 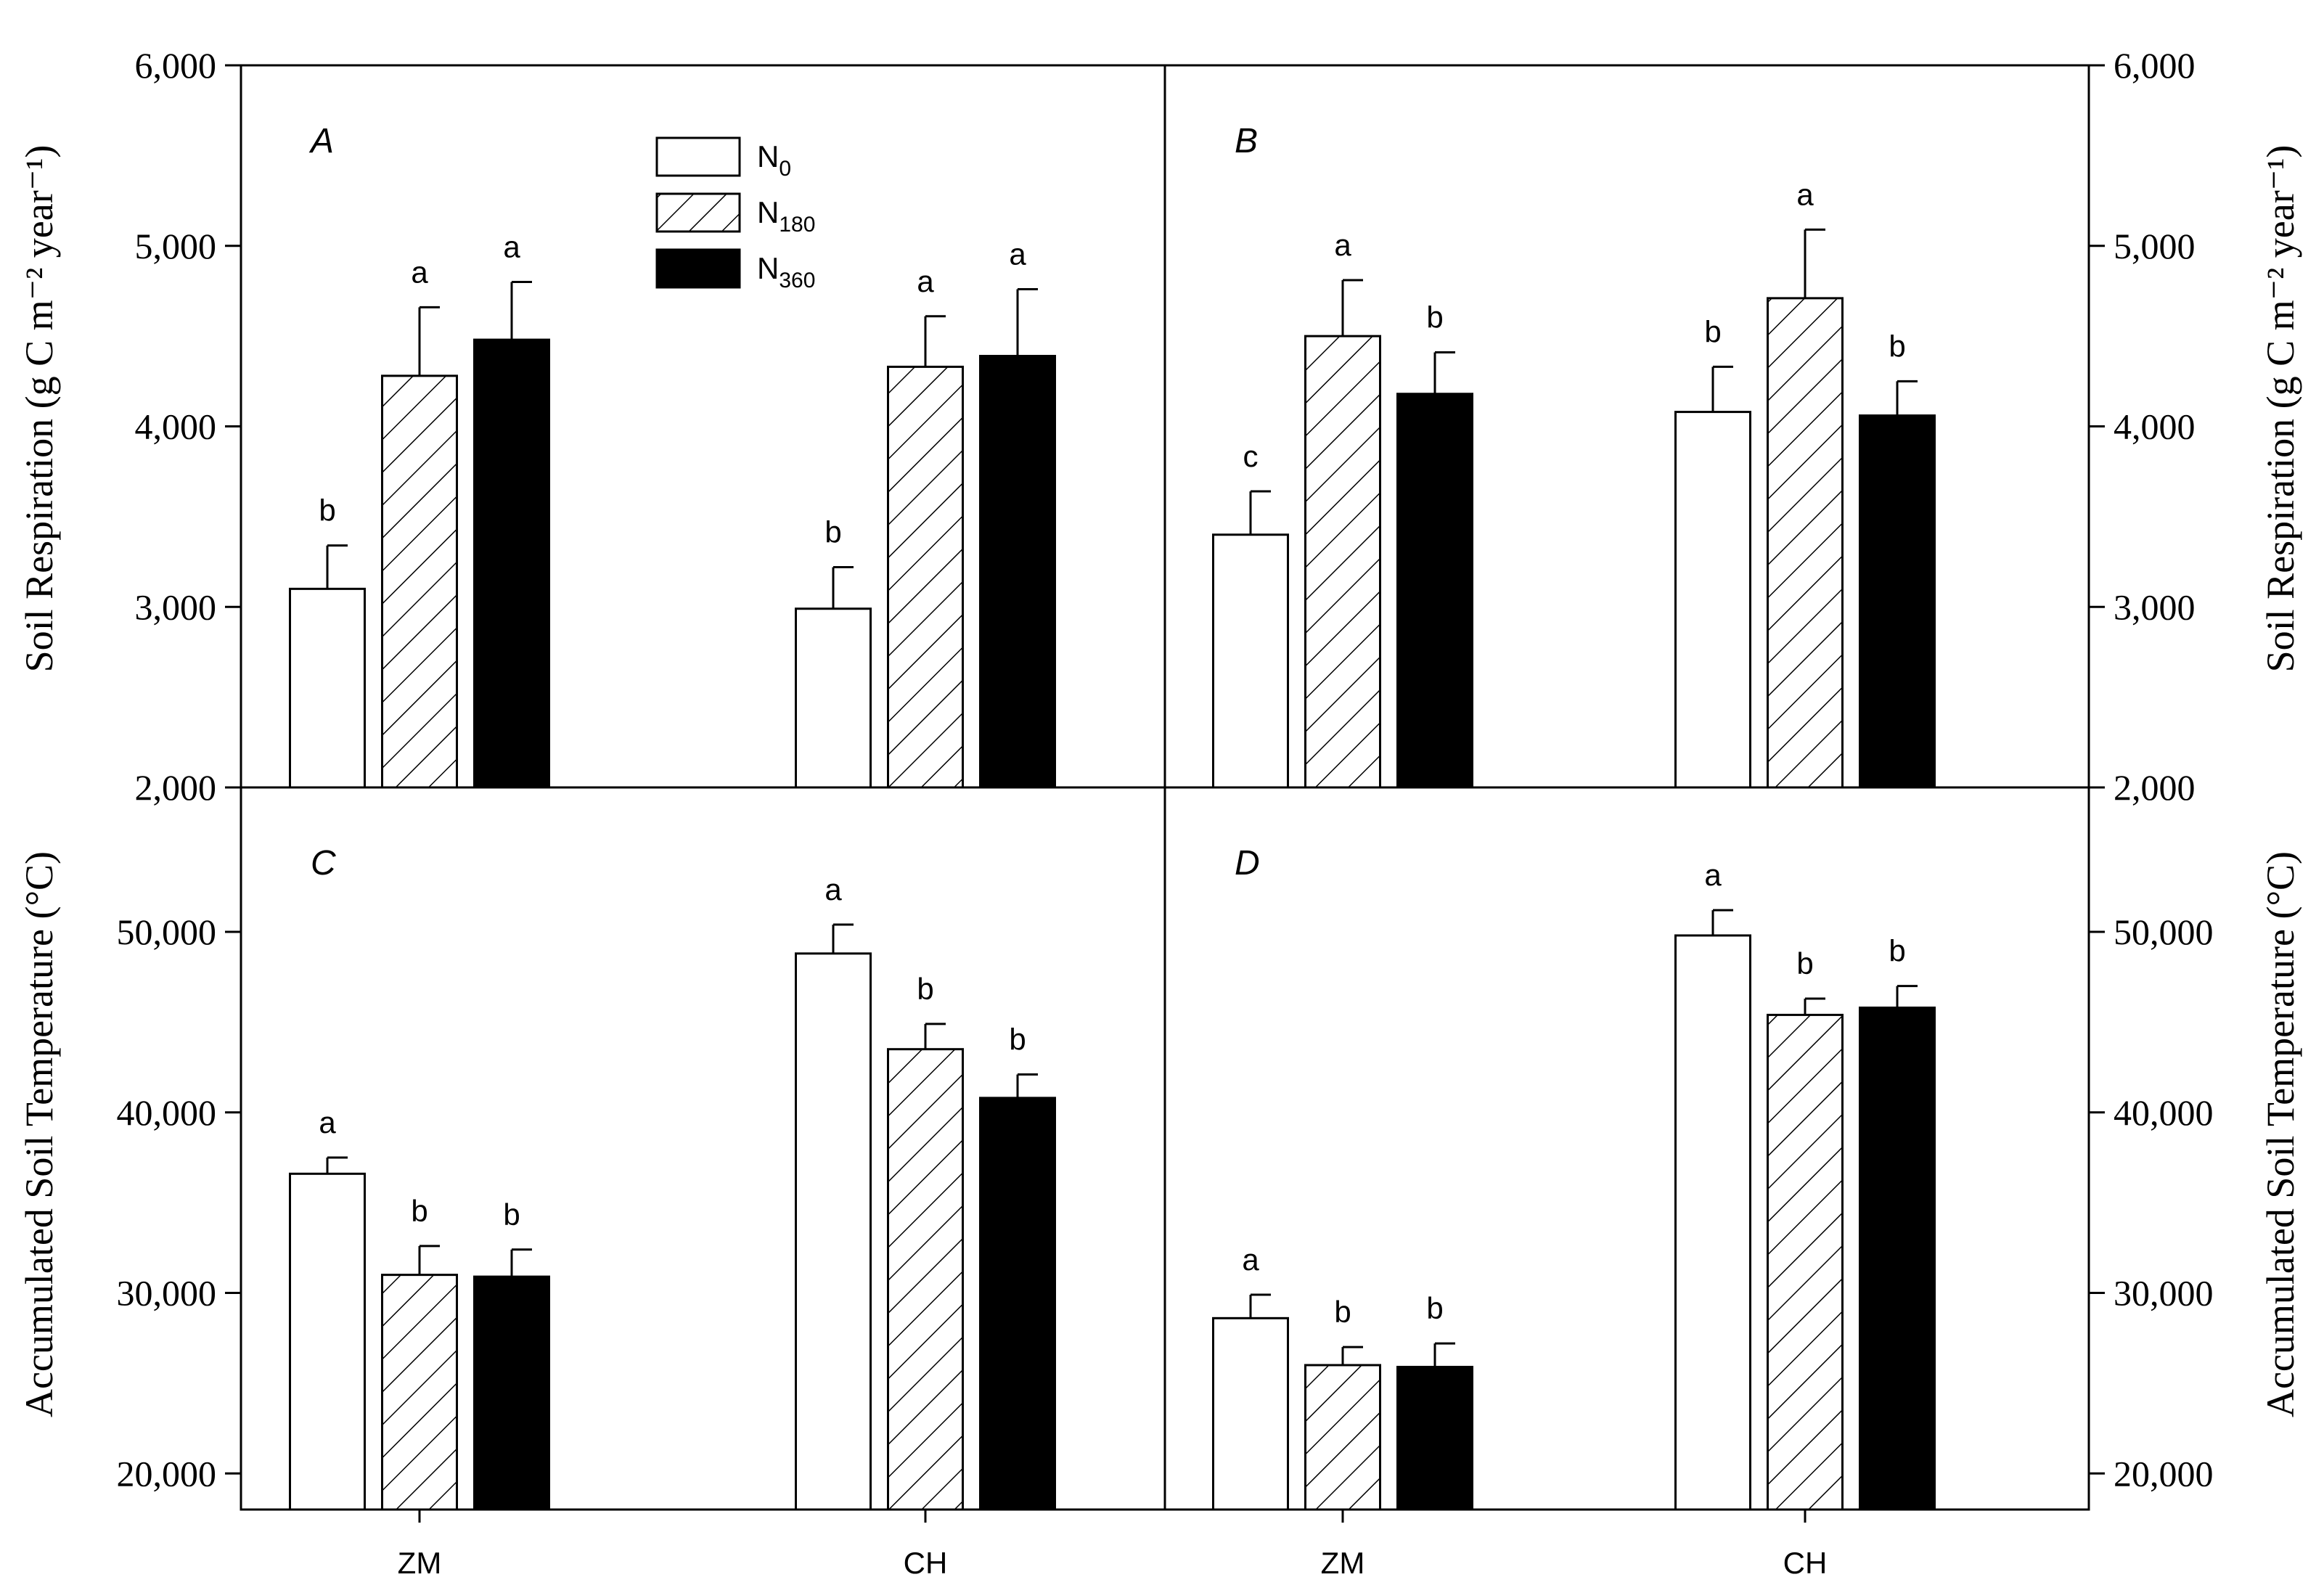 What do you see at coordinates (1247, 863) in the screenshot?
I see `panel-label: D` at bounding box center [1247, 863].